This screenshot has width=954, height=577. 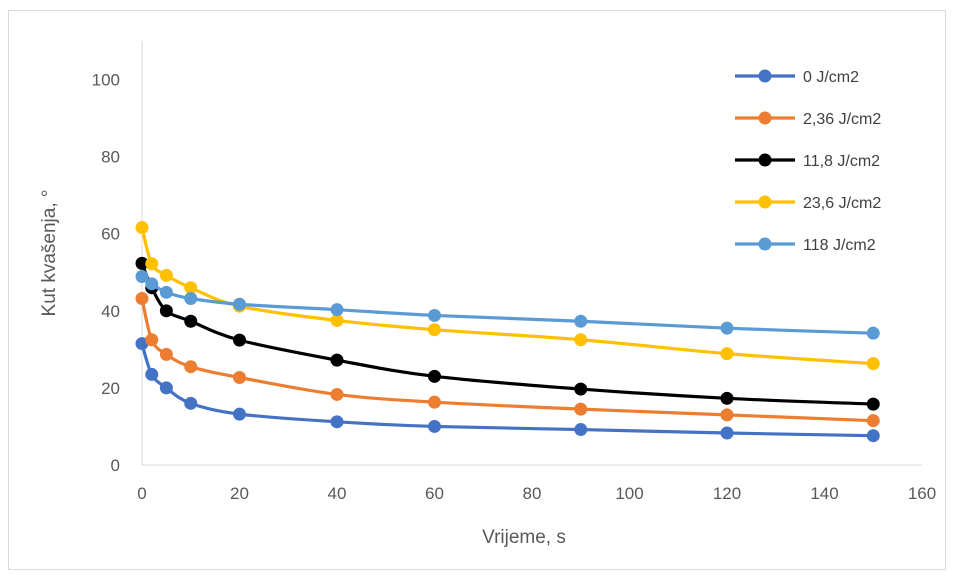 What do you see at coordinates (727, 493) in the screenshot?
I see `x-tick-label: 120` at bounding box center [727, 493].